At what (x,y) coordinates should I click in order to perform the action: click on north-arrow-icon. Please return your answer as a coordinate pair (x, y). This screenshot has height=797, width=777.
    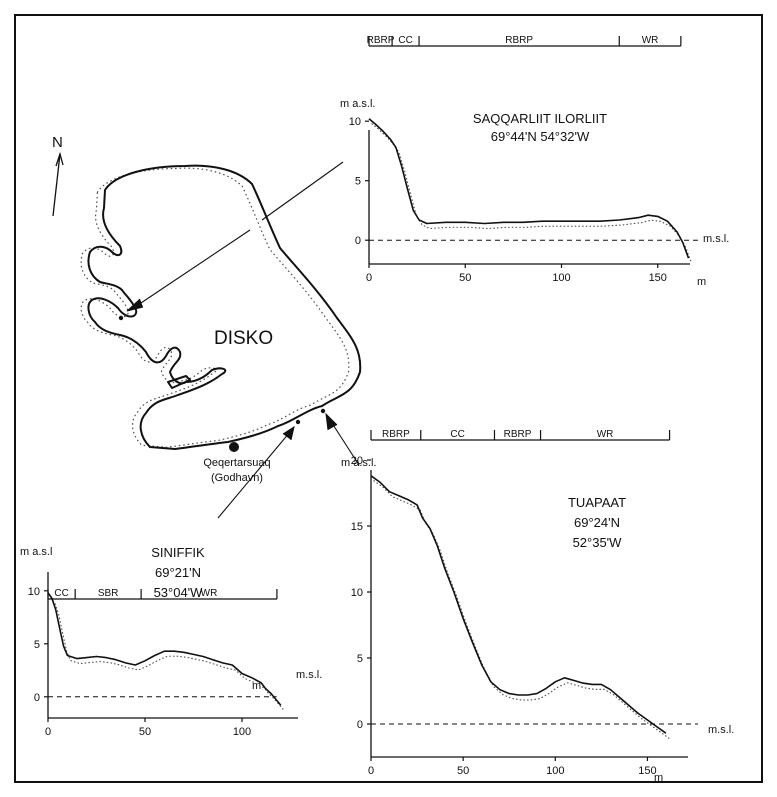
    Looking at the image, I should click on (58, 184).